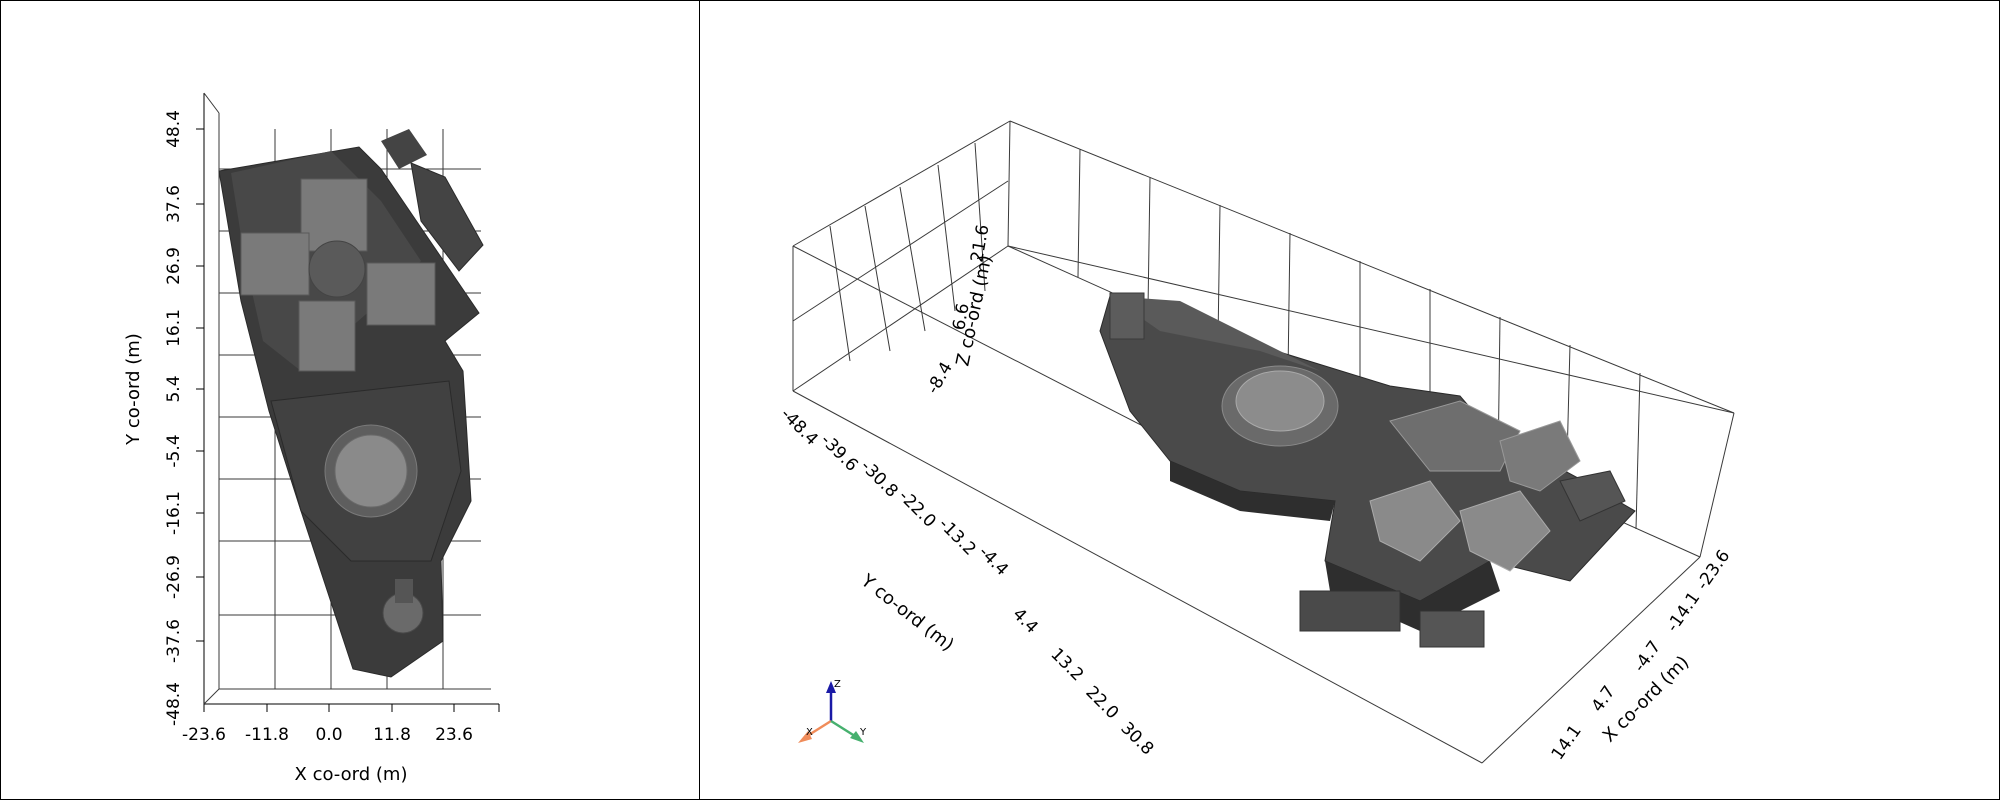  I want to click on persp-y-tick: 30.8, so click(1136, 738).